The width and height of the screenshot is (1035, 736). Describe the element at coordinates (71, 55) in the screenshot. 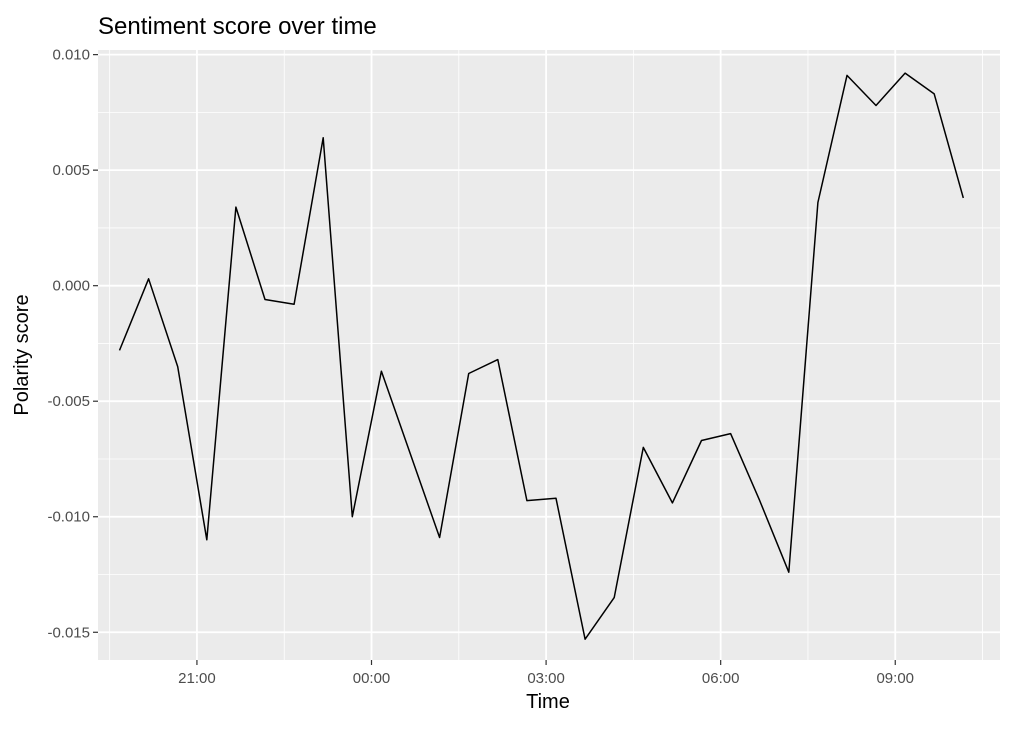

I see `y-tick-label: 0.010` at that location.